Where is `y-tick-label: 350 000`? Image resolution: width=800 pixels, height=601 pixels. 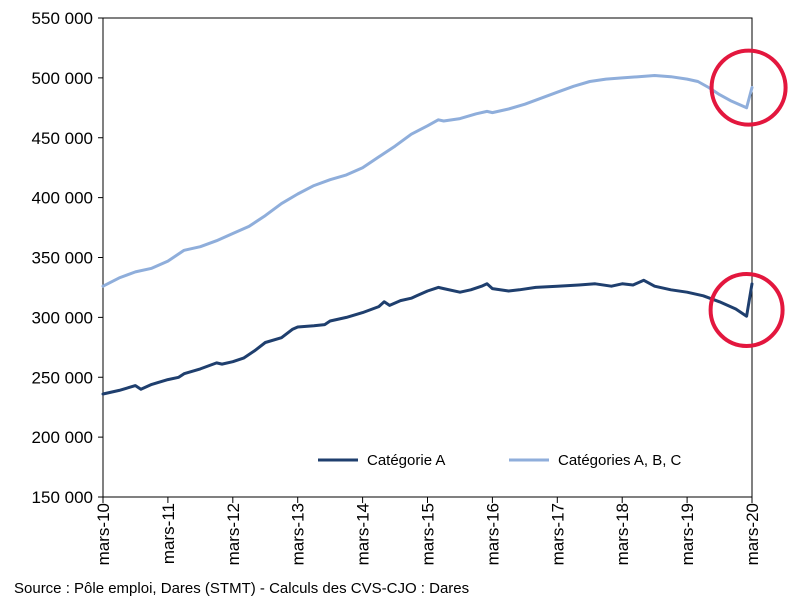
y-tick-label: 350 000 is located at coordinates (62, 258).